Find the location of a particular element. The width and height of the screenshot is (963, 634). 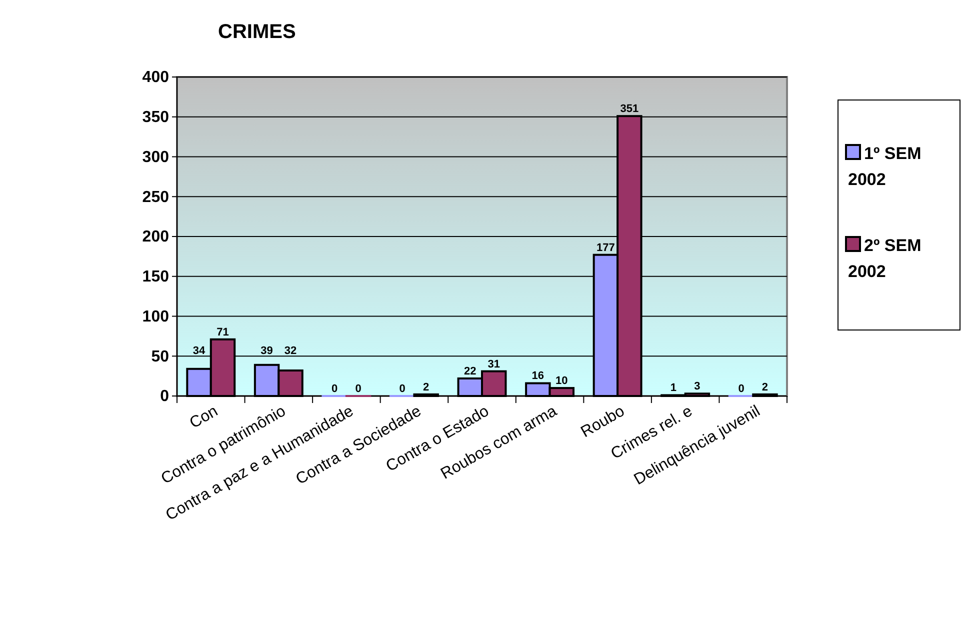

data-label: 351 is located at coordinates (629, 109).